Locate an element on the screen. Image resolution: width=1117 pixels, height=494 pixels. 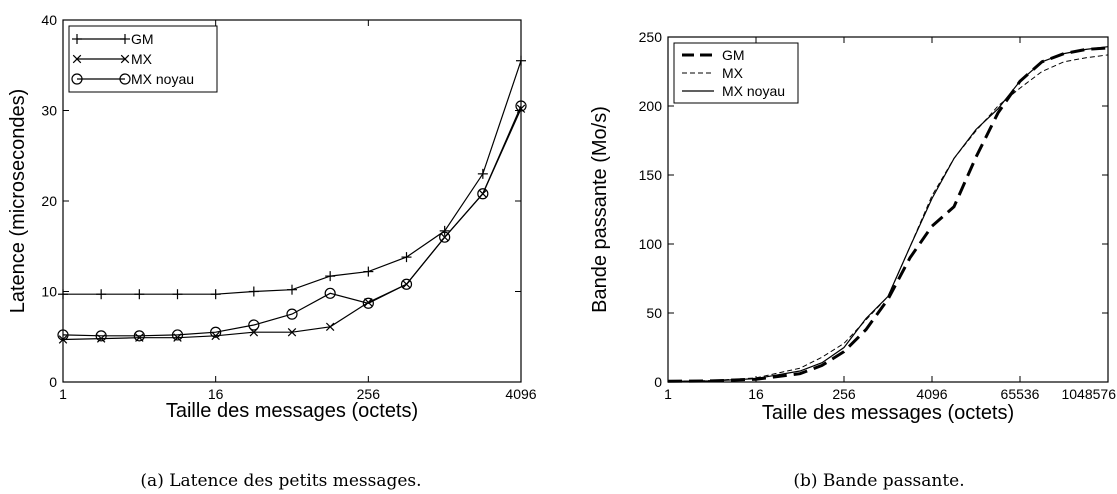
y-tick-label: 250 is located at coordinates (651, 37).